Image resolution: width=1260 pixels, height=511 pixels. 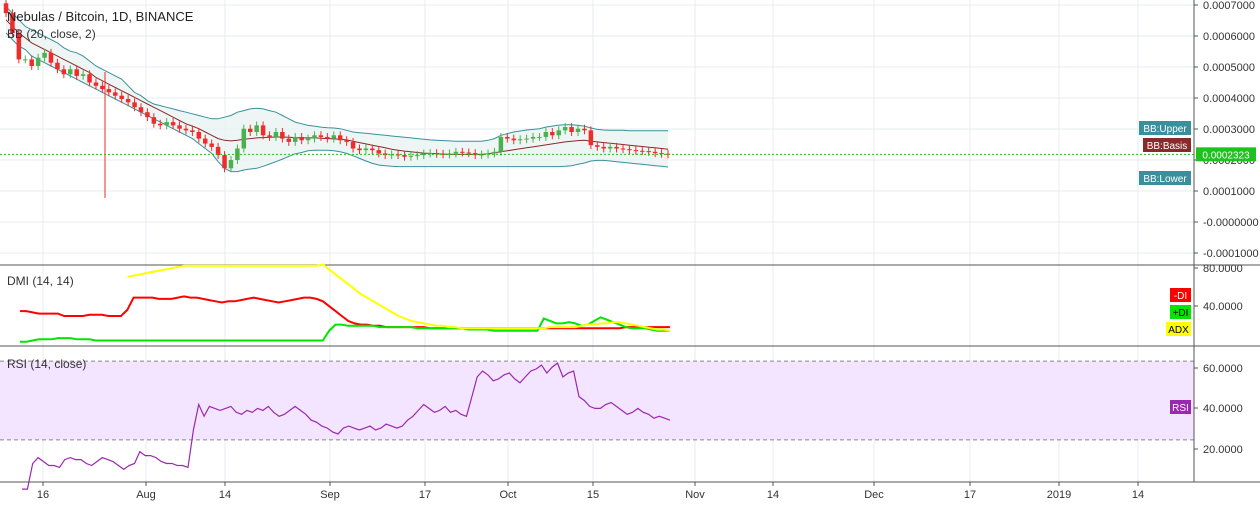 I want to click on legend-adx-bg, so click(x=1178, y=329).